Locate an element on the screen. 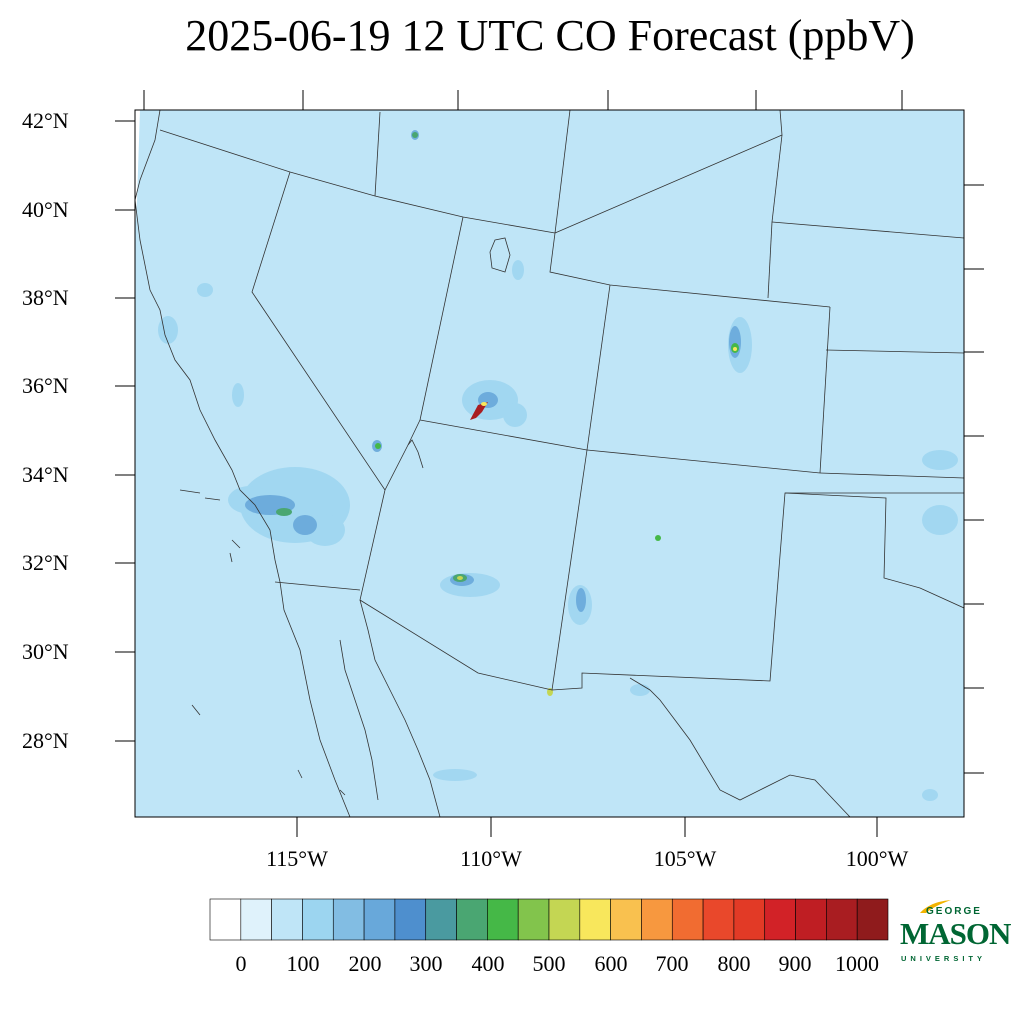 This screenshot has height=1024, width=1024. logo-swoosh-icon is located at coordinates (935, 906).